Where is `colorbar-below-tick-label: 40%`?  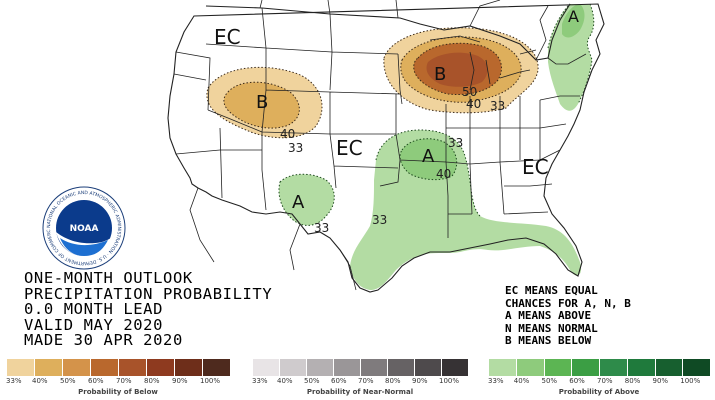 colorbar-below-tick-label: 40% is located at coordinates (40, 381).